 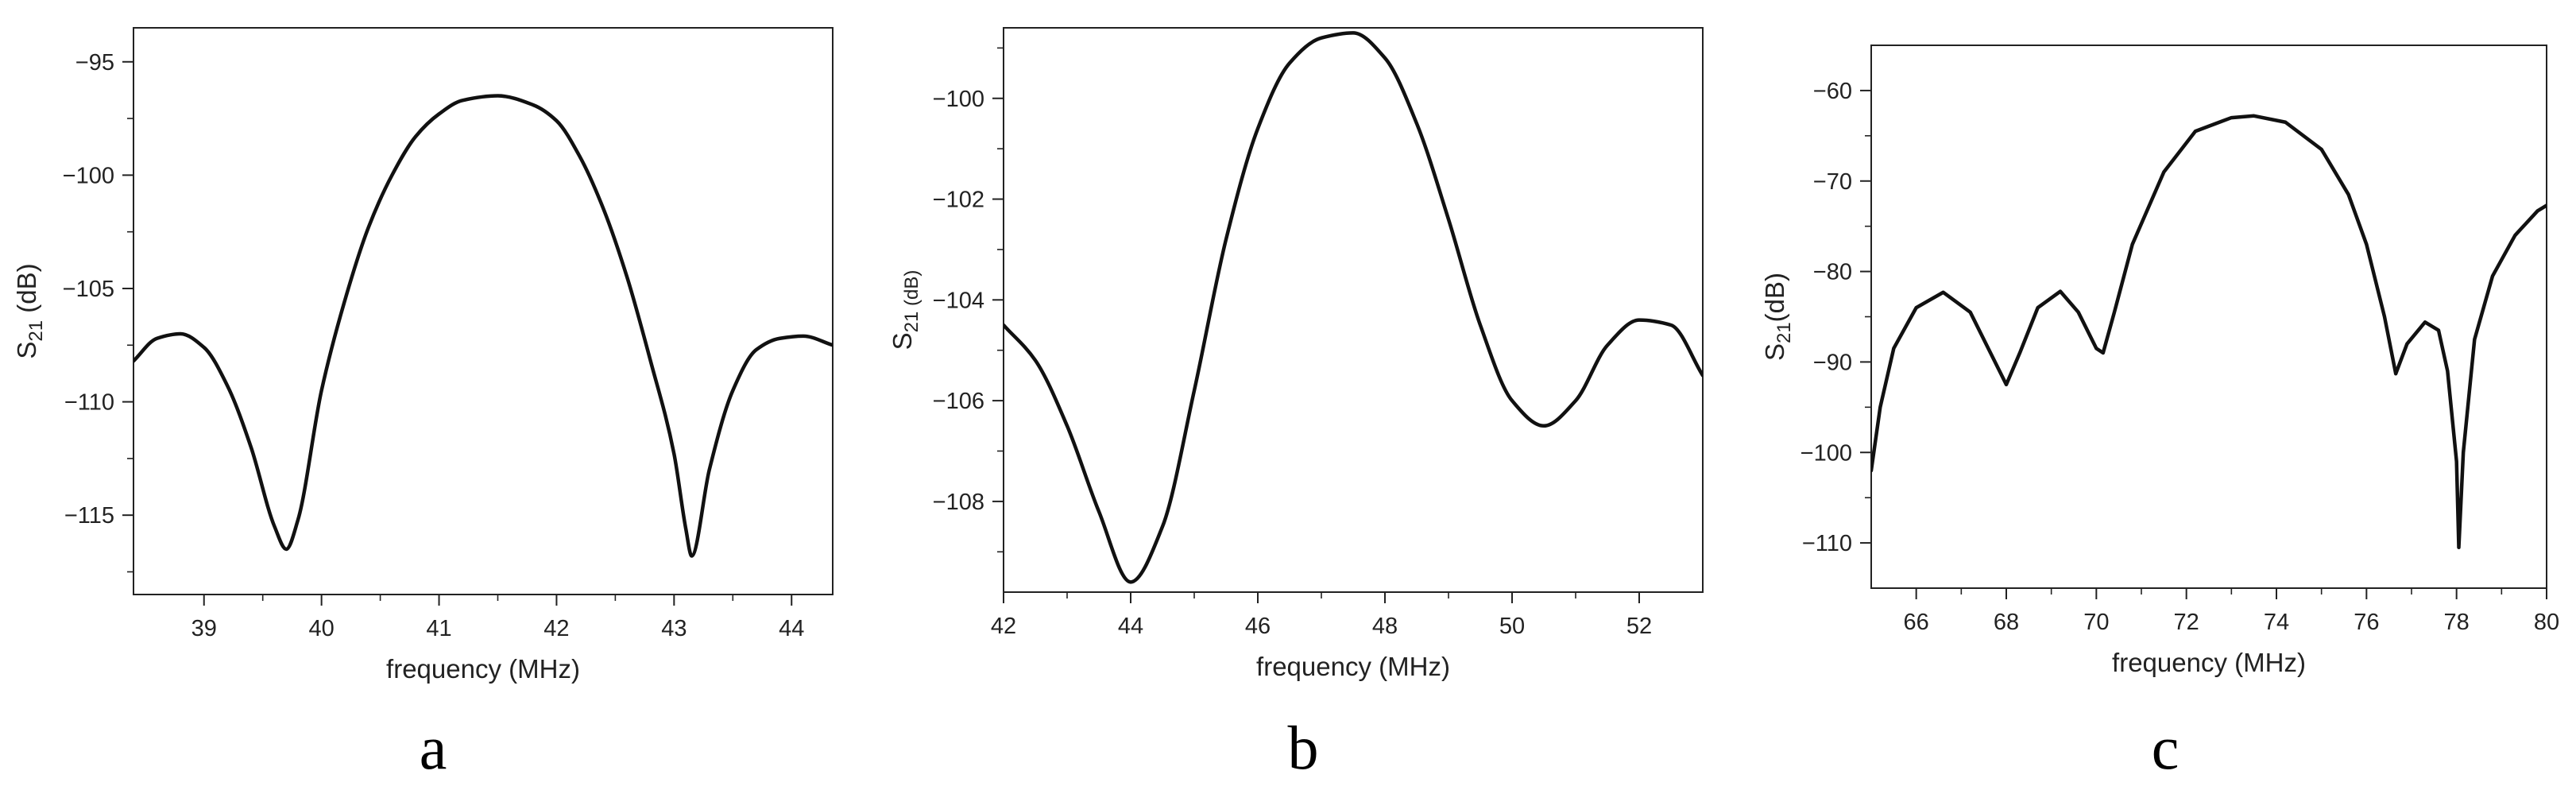 What do you see at coordinates (2209, 332) in the screenshot?
I see `data-series-line` at bounding box center [2209, 332].